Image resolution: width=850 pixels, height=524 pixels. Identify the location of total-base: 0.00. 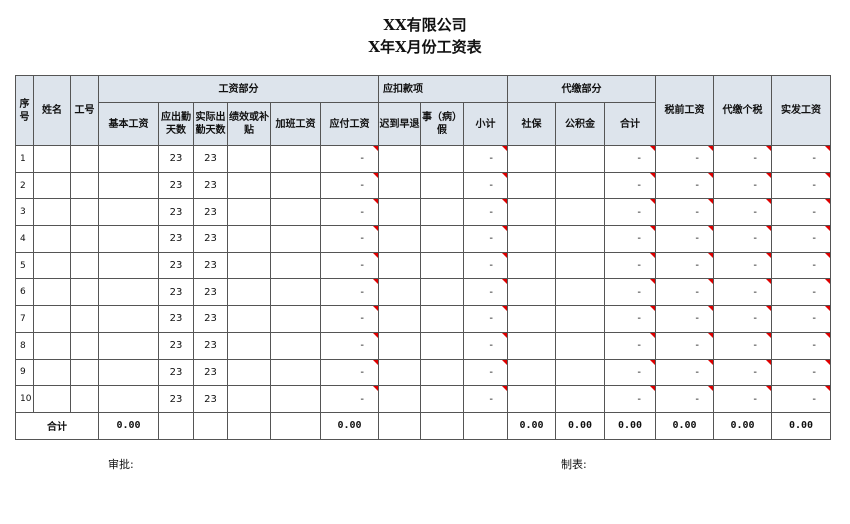
(128, 425).